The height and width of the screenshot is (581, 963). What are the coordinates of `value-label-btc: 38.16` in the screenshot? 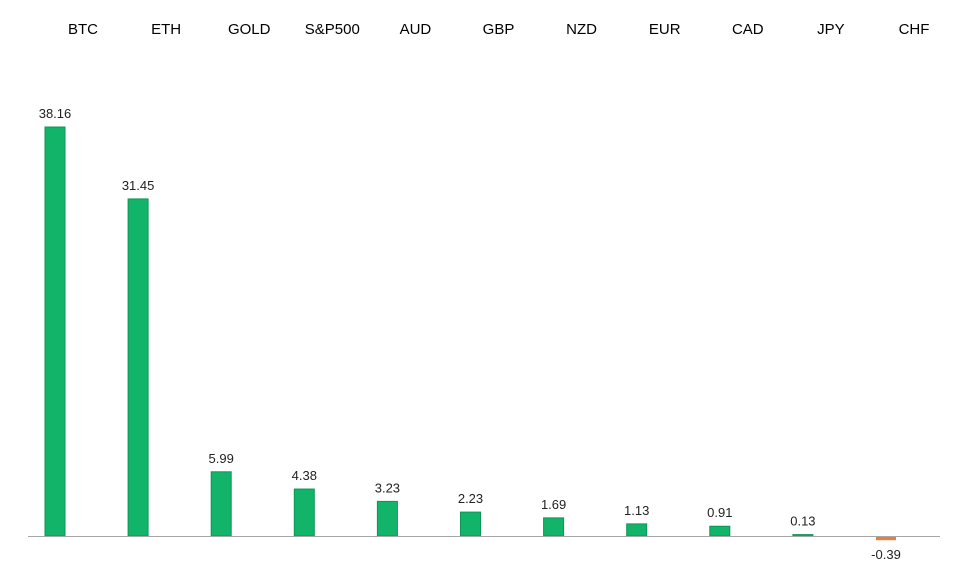 It's located at (55, 113).